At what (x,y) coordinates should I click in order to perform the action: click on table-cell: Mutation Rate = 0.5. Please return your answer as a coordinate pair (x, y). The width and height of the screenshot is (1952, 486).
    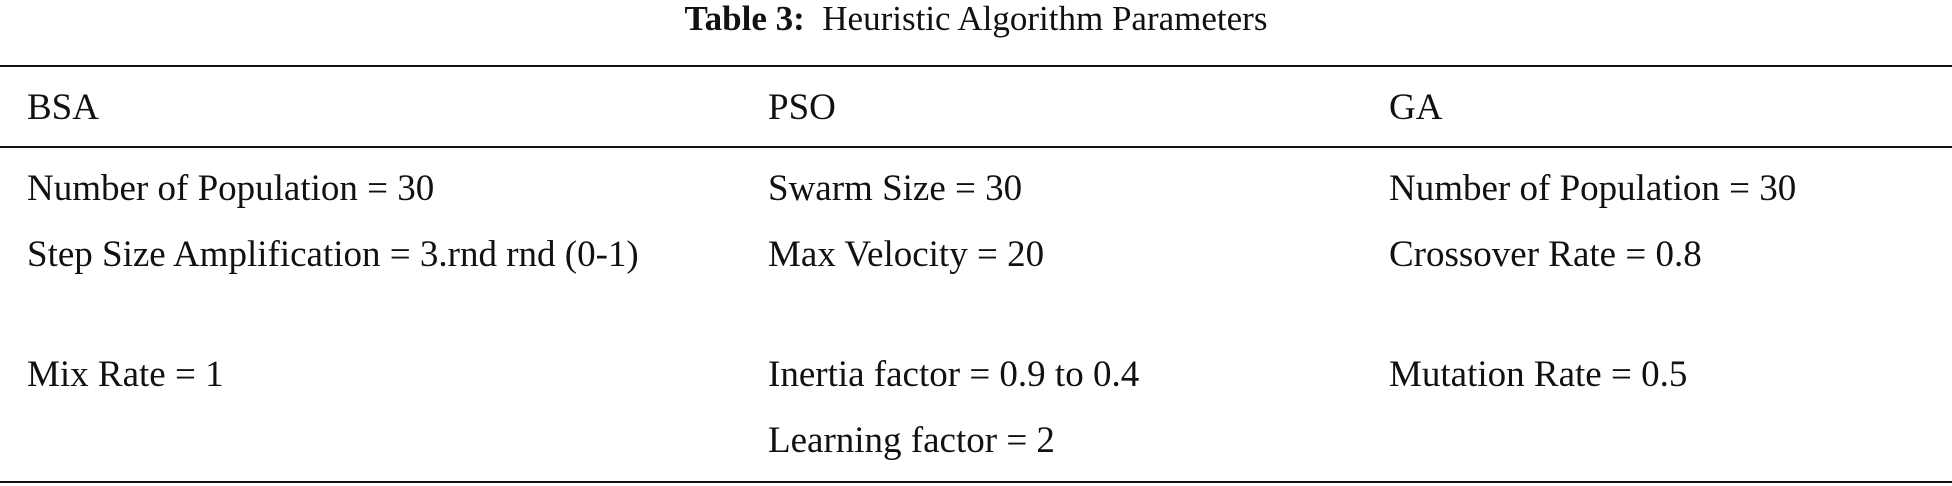
    Looking at the image, I should click on (1538, 374).